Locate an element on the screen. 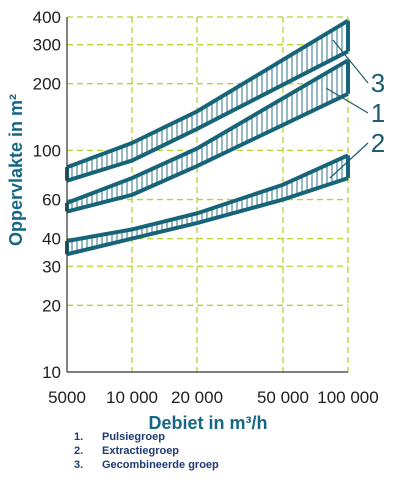 The height and width of the screenshot is (488, 394). y-tick-label: 20 is located at coordinates (51, 305).